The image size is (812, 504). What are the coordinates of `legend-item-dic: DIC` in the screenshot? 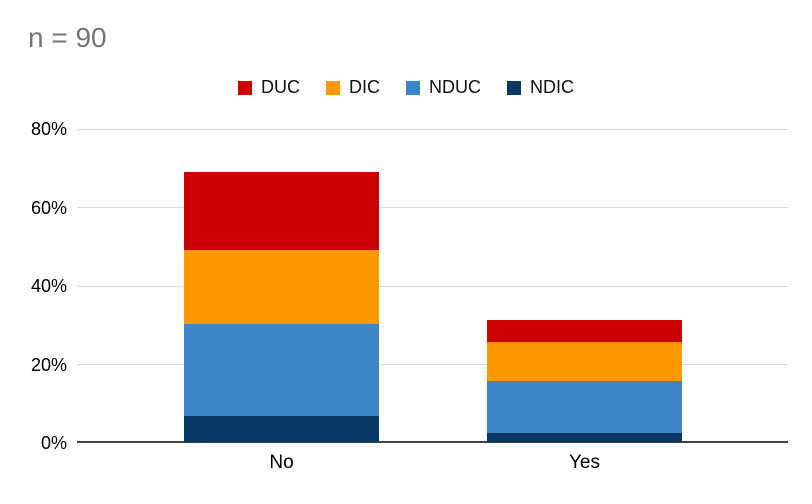 It's located at (353, 87).